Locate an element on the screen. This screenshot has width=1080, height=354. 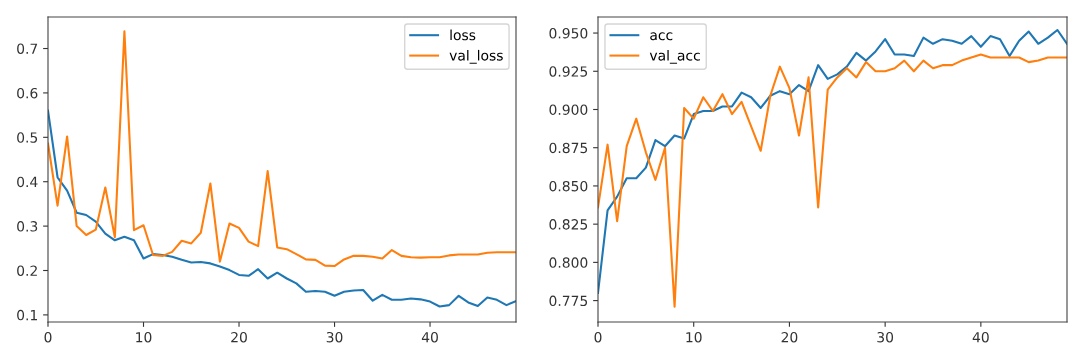
y-tick-label: 0.2 is located at coordinates (27, 270).